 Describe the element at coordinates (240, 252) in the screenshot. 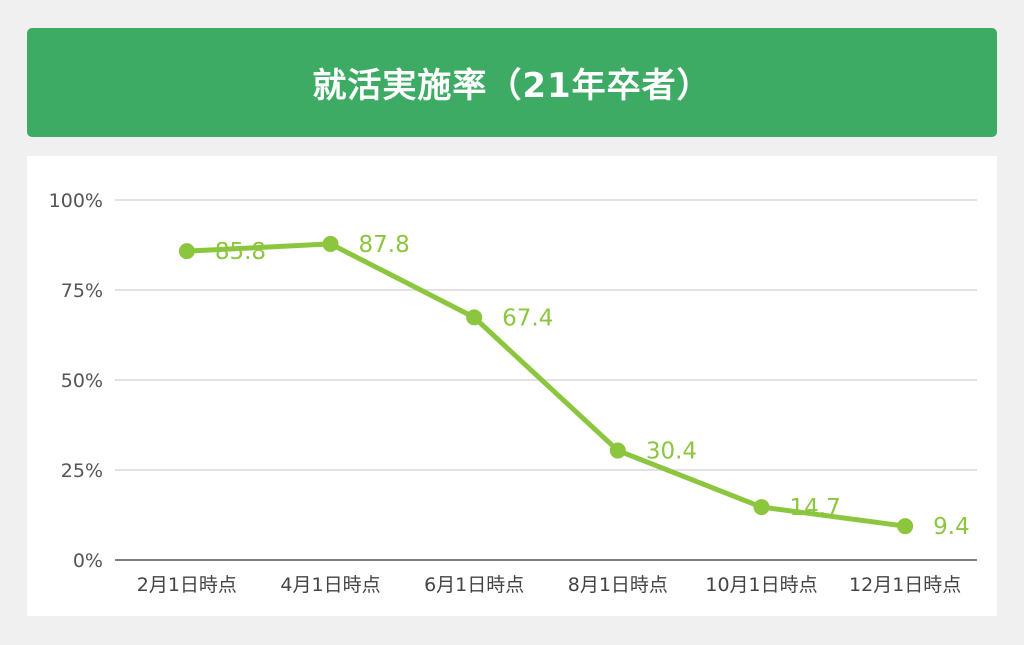

I see `data-label: 85.8` at that location.